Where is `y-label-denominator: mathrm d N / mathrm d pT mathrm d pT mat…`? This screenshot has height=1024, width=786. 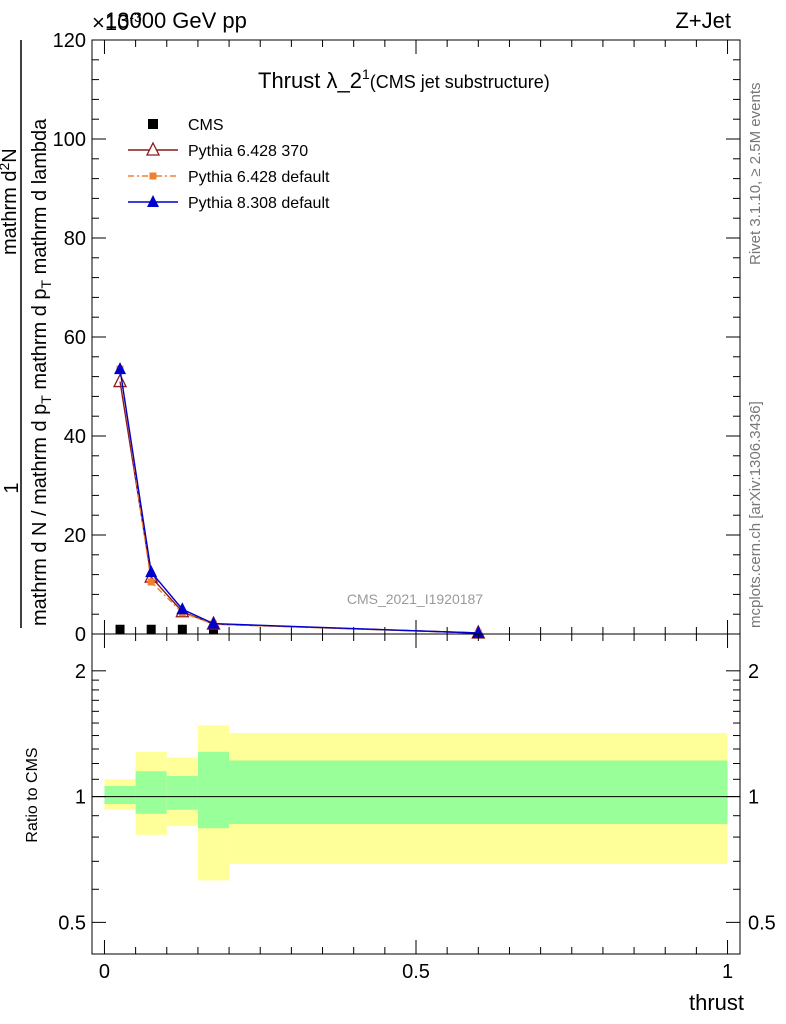
y-label-denominator: mathrm d N / mathrm d pT mathrm d pT mat… is located at coordinates (41, 372).